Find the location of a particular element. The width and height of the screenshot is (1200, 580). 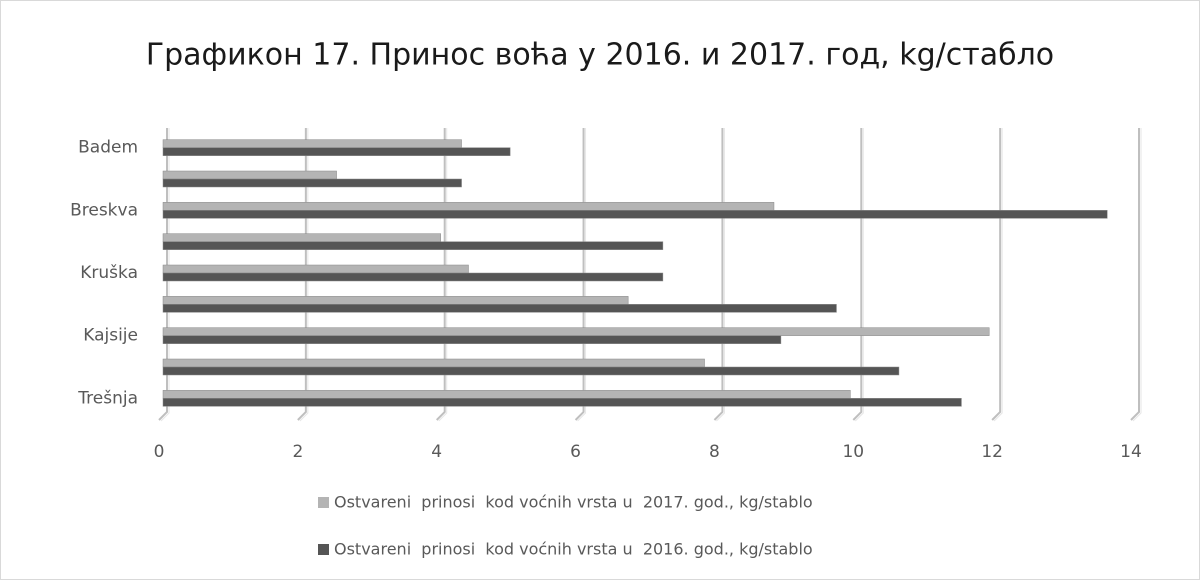

x-tick-label: 10 is located at coordinates (853, 452).